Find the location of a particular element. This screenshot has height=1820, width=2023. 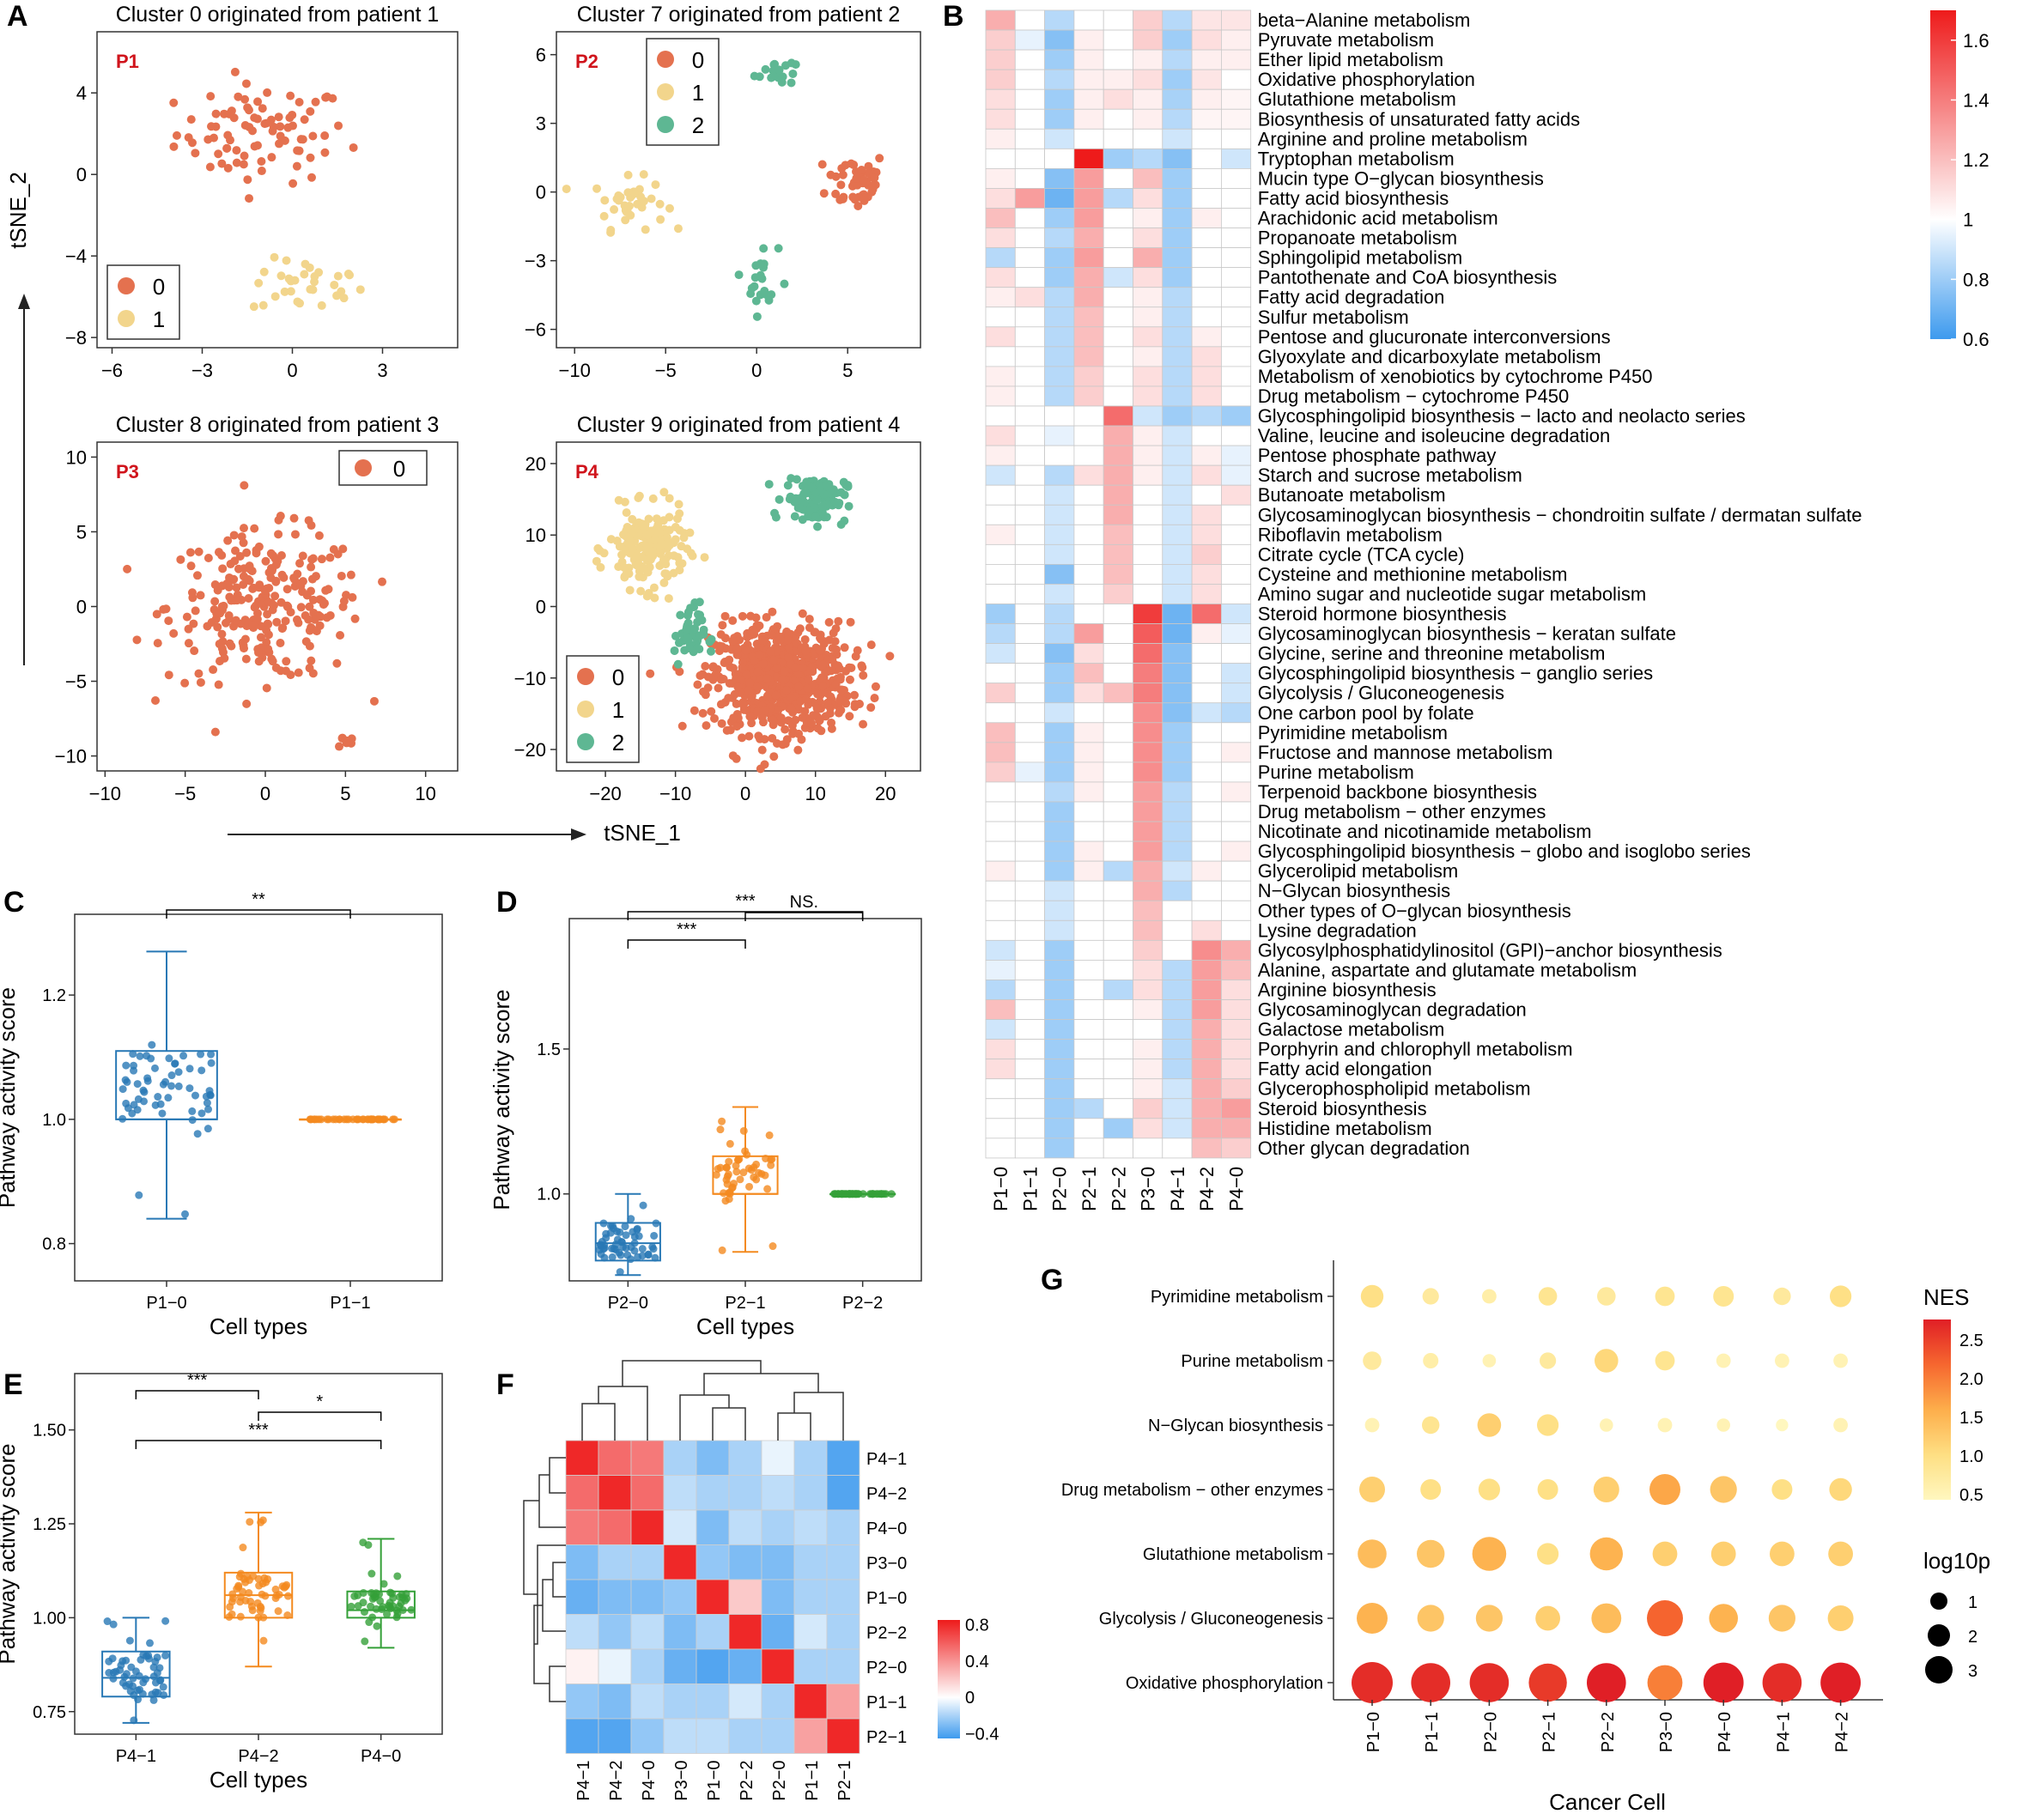

heatmap-col-label: P1−0 is located at coordinates (714, 1781).